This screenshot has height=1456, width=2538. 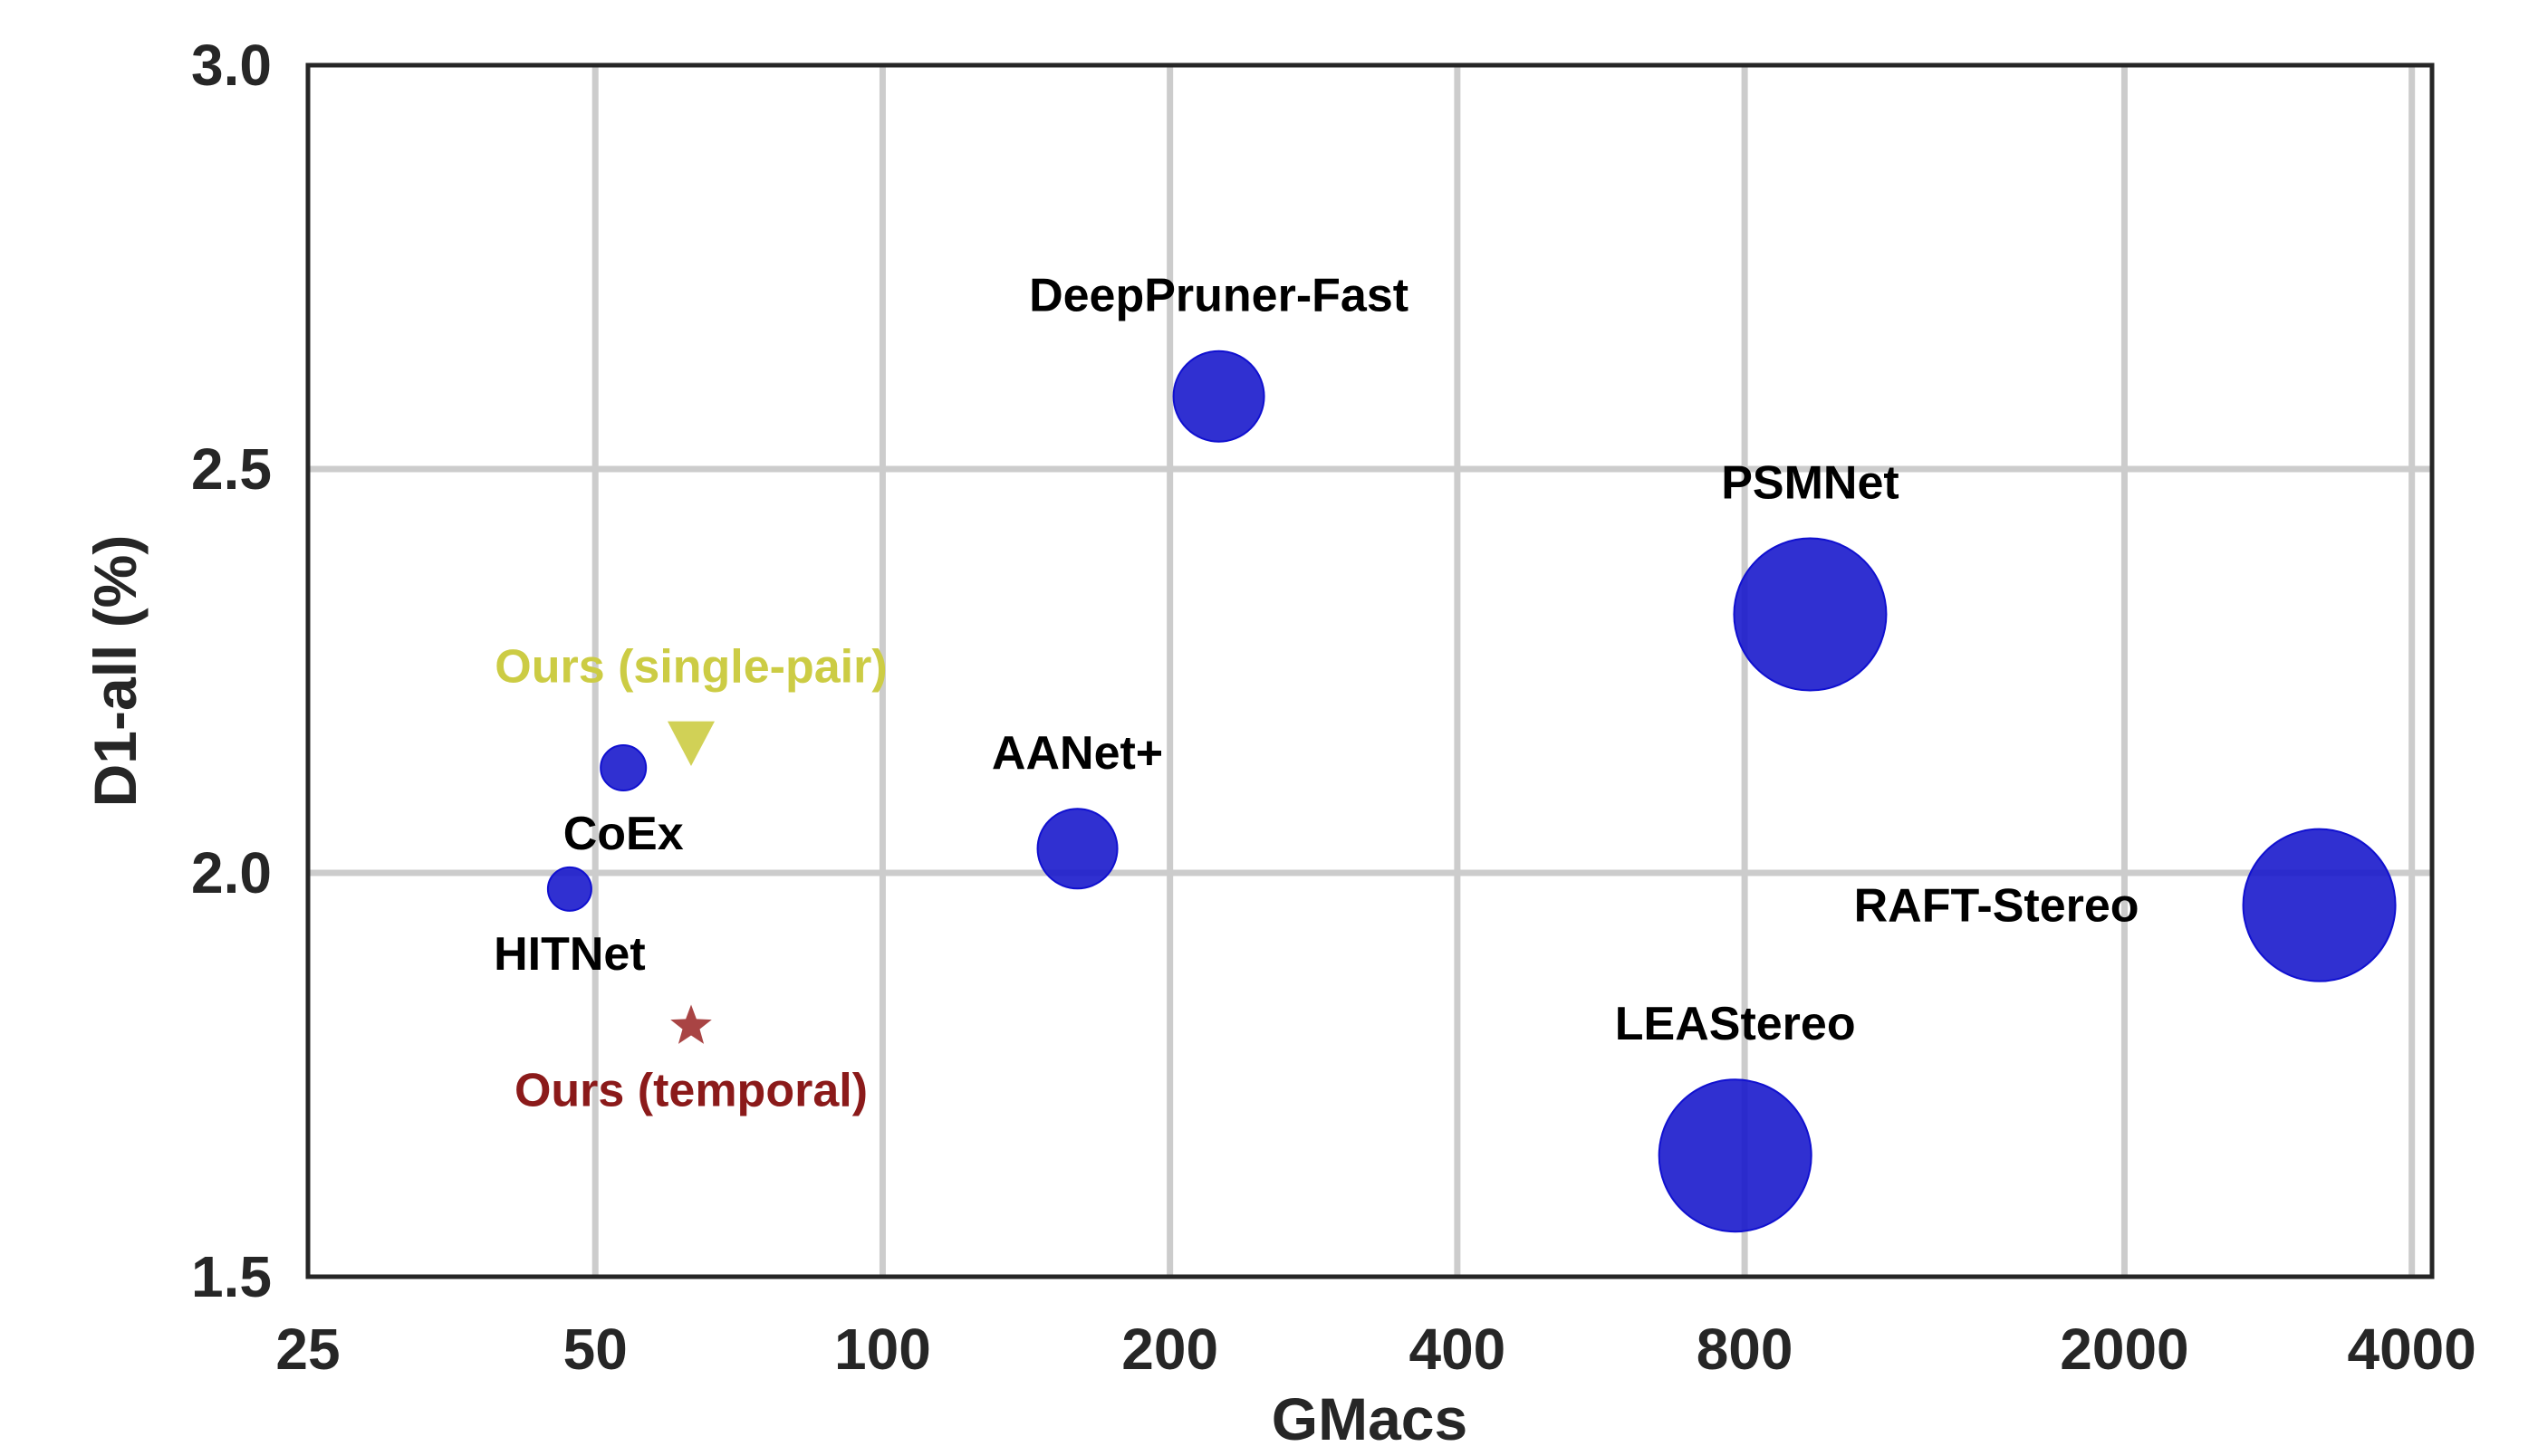 I want to click on x-tick-label: 400, so click(x=1456, y=1349).